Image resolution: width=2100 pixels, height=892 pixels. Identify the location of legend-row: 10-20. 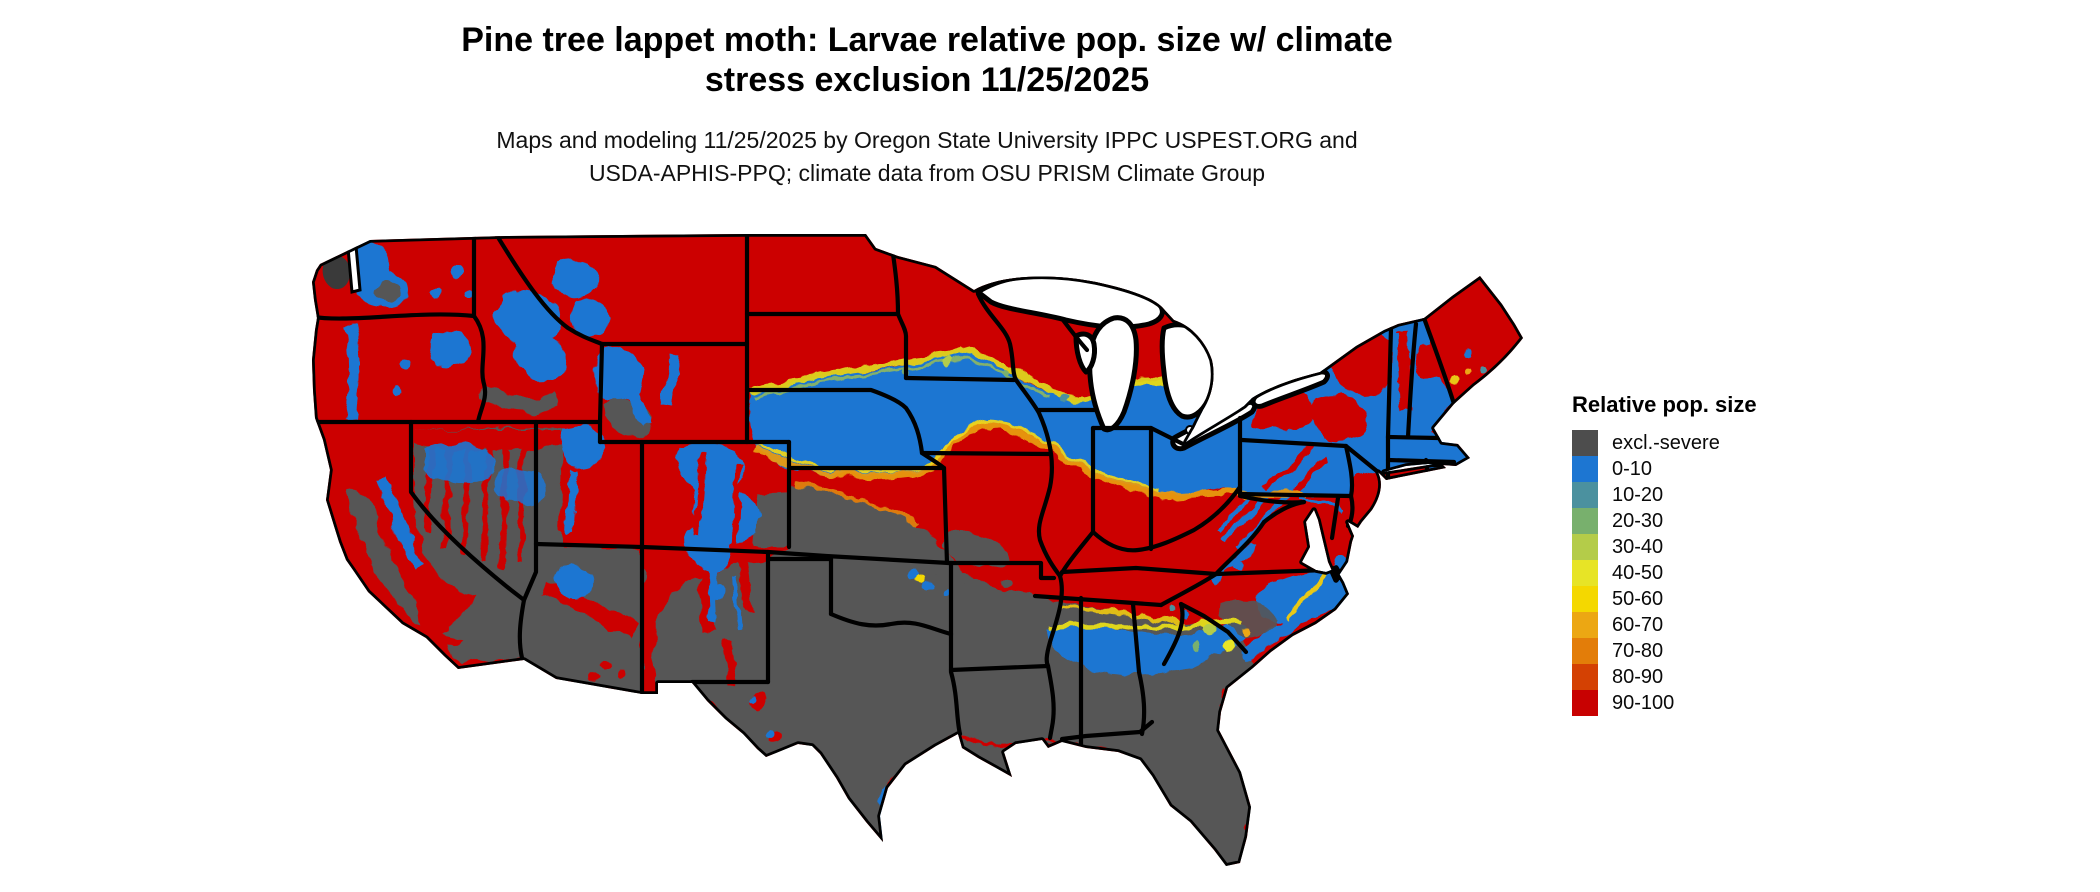
(1702, 495).